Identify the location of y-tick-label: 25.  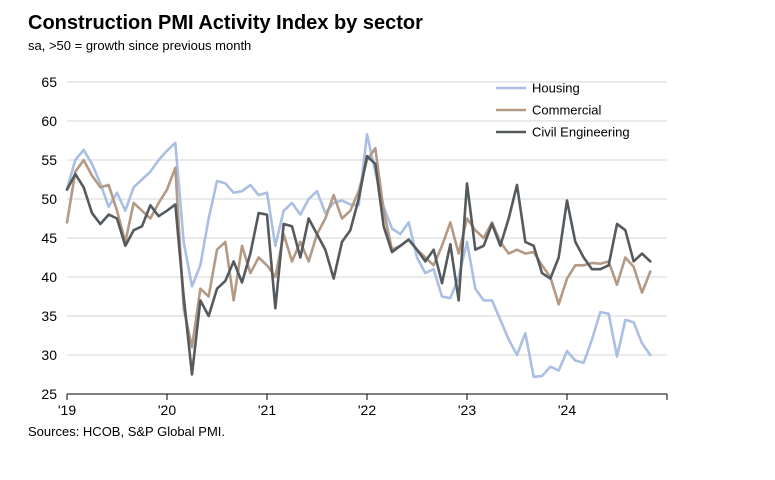
(49, 394).